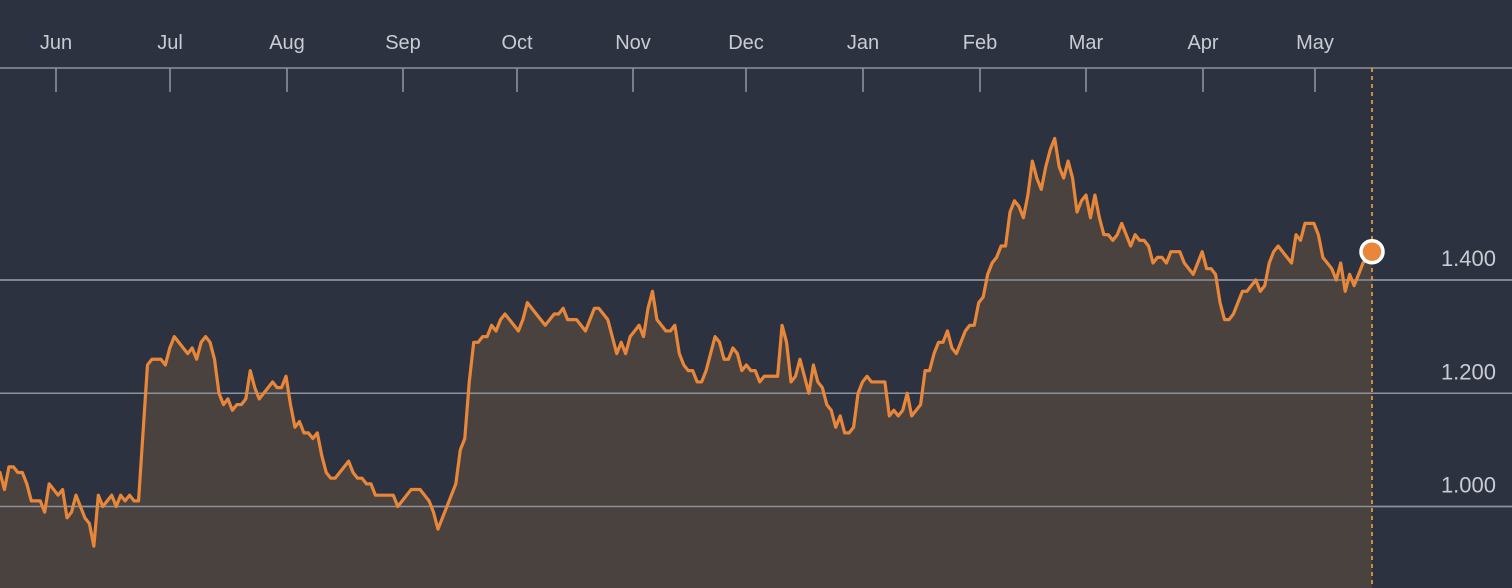 The image size is (1512, 588). I want to click on cursor-layer, so click(1372, 328).